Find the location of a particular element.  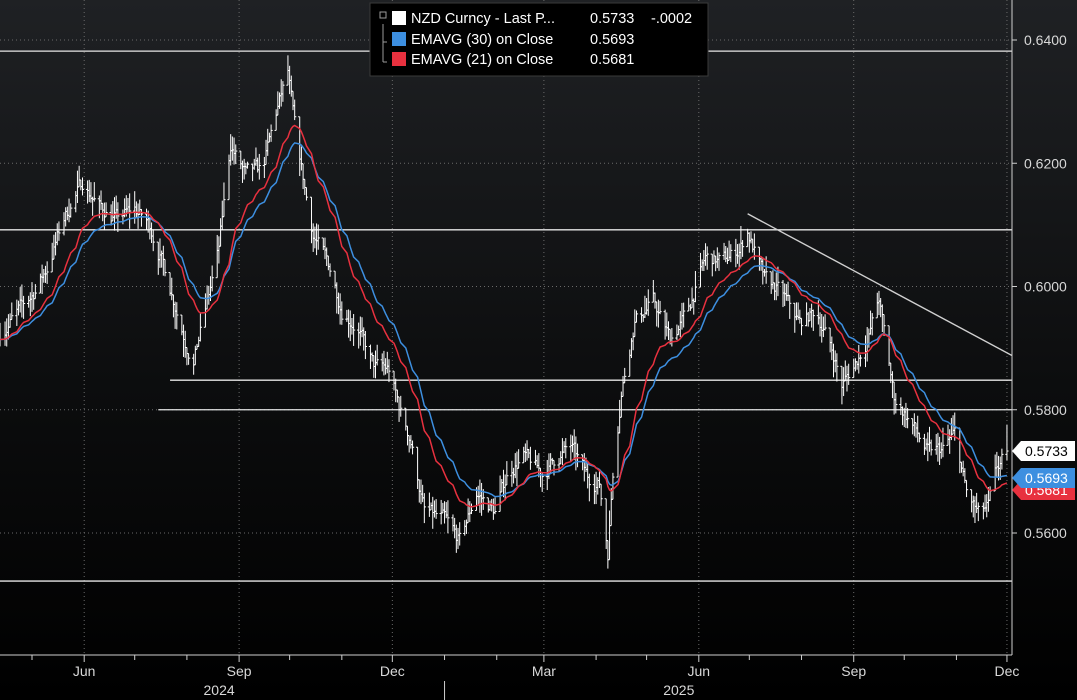

last-value-tag: 0.5693 is located at coordinates (1043, 478).